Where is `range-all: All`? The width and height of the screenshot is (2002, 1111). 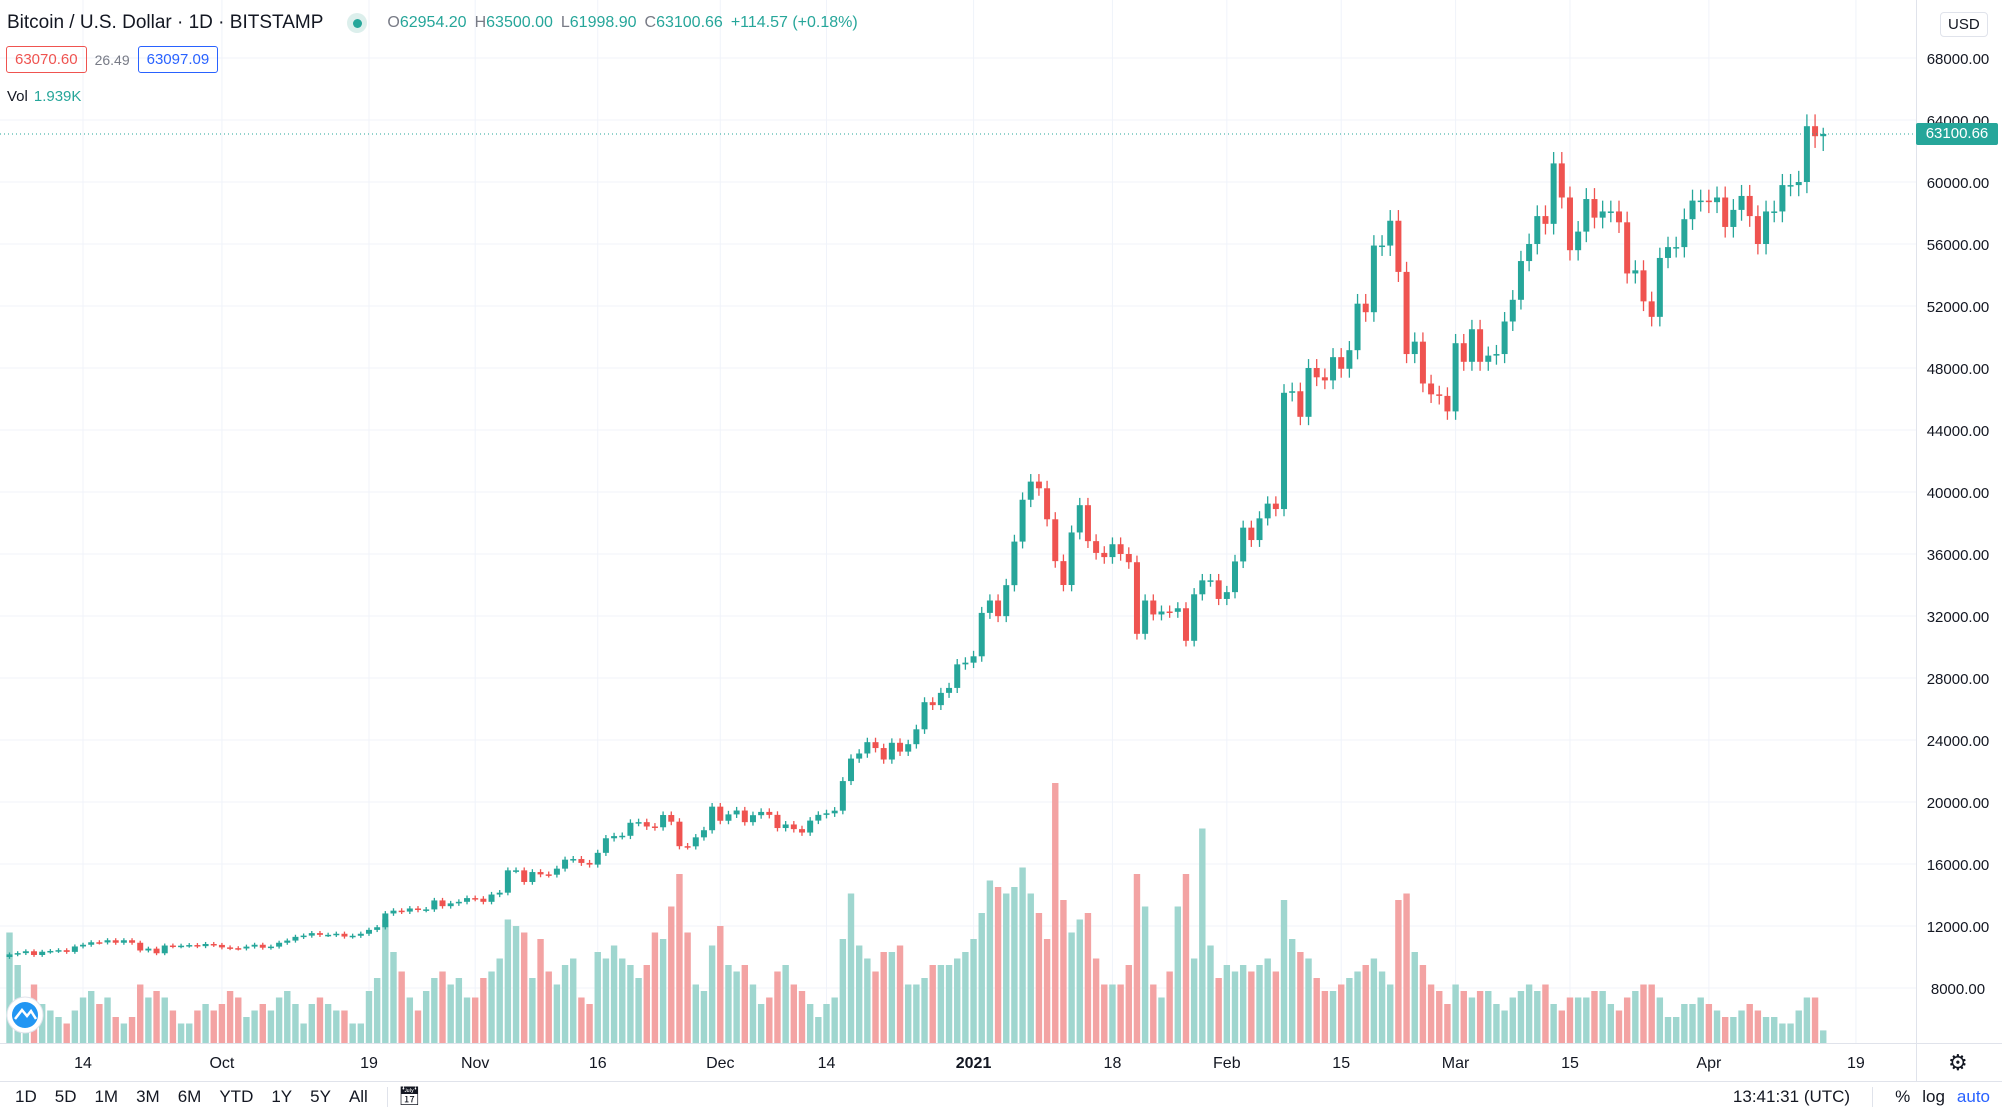 range-all: All is located at coordinates (358, 1096).